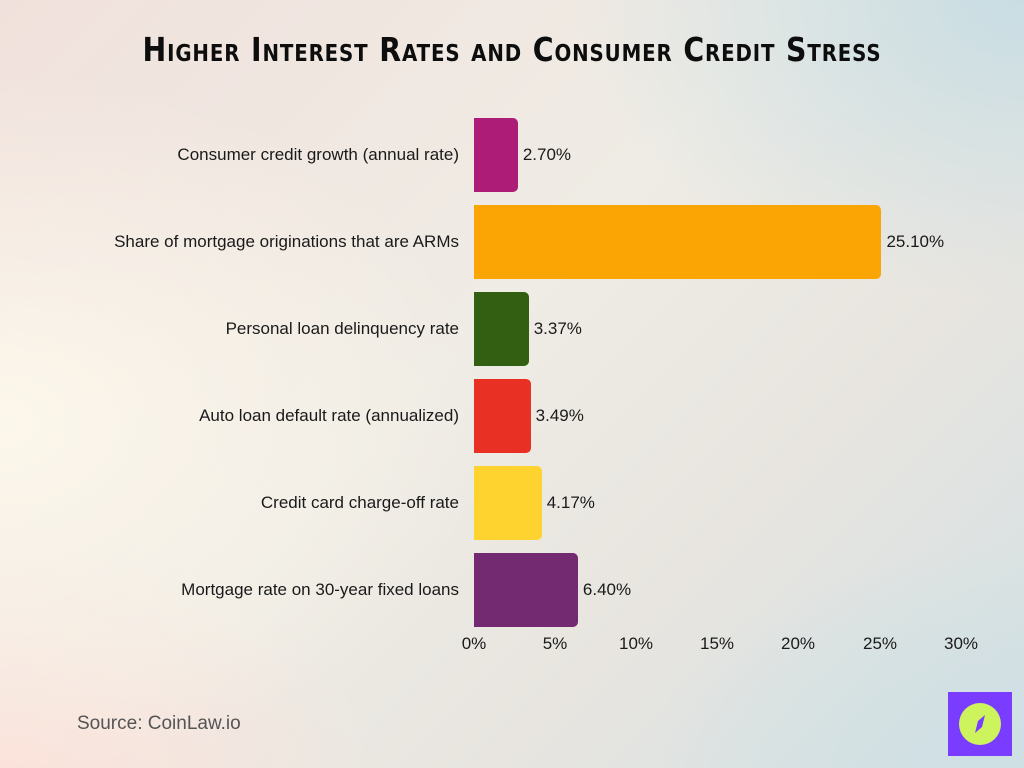 This screenshot has height=768, width=1024. What do you see at coordinates (474, 643) in the screenshot?
I see `x-axis-tick: 0%` at bounding box center [474, 643].